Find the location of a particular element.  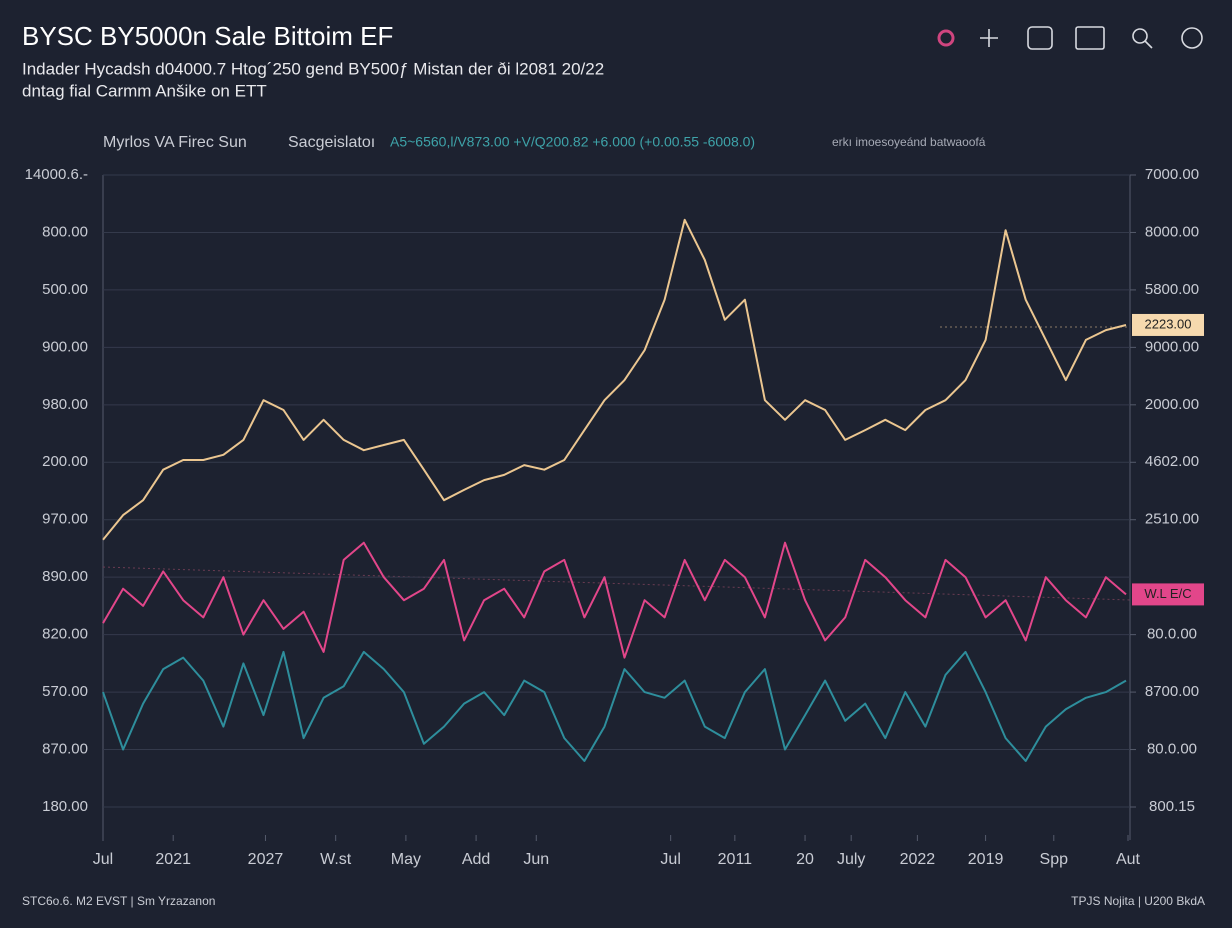

toolbar is located at coordinates (1070, 38).